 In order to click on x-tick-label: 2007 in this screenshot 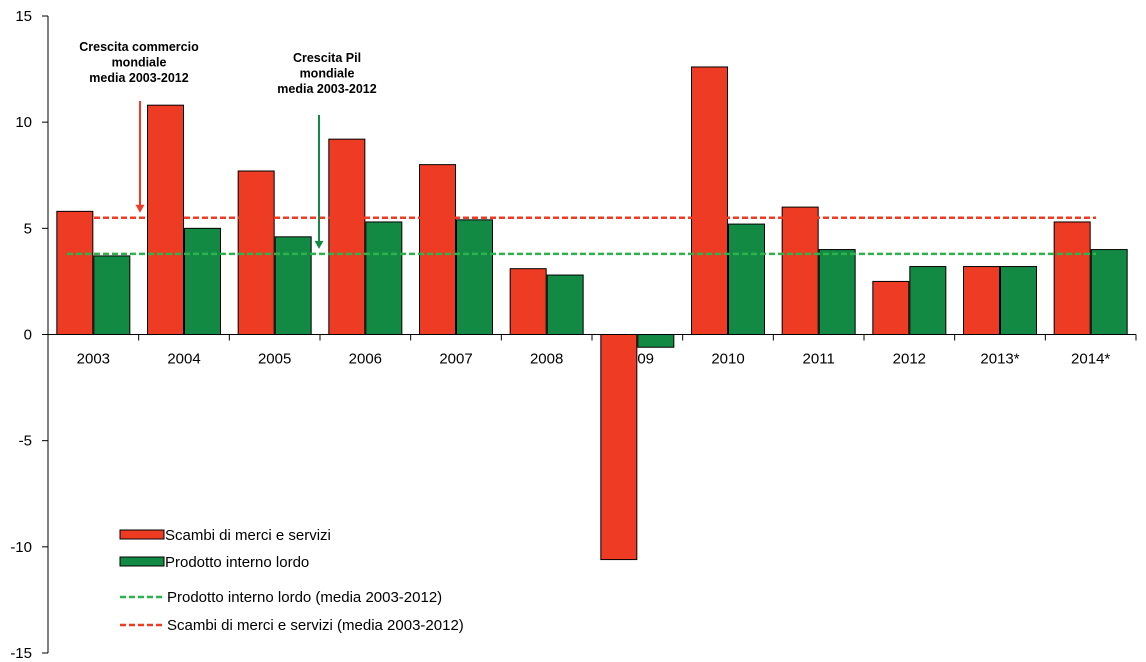, I will do `click(455, 359)`.